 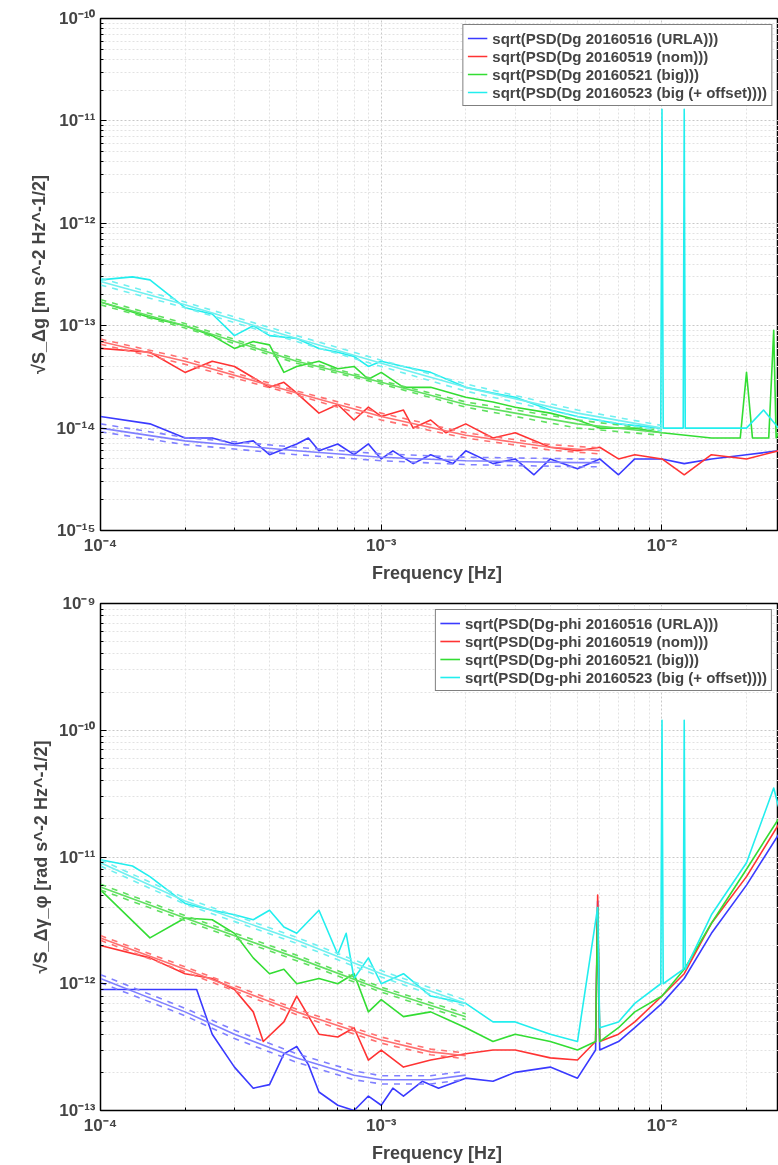 What do you see at coordinates (600, 56) in the screenshot?
I see `legend-label: sqrt(PSD(Dg 20160519 (nom)))` at bounding box center [600, 56].